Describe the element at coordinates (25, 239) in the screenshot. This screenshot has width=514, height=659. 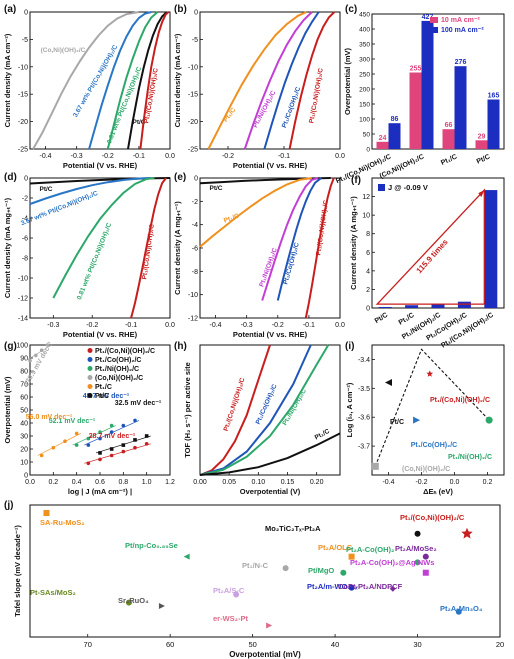
I see `y-tick-label: -6` at that location.